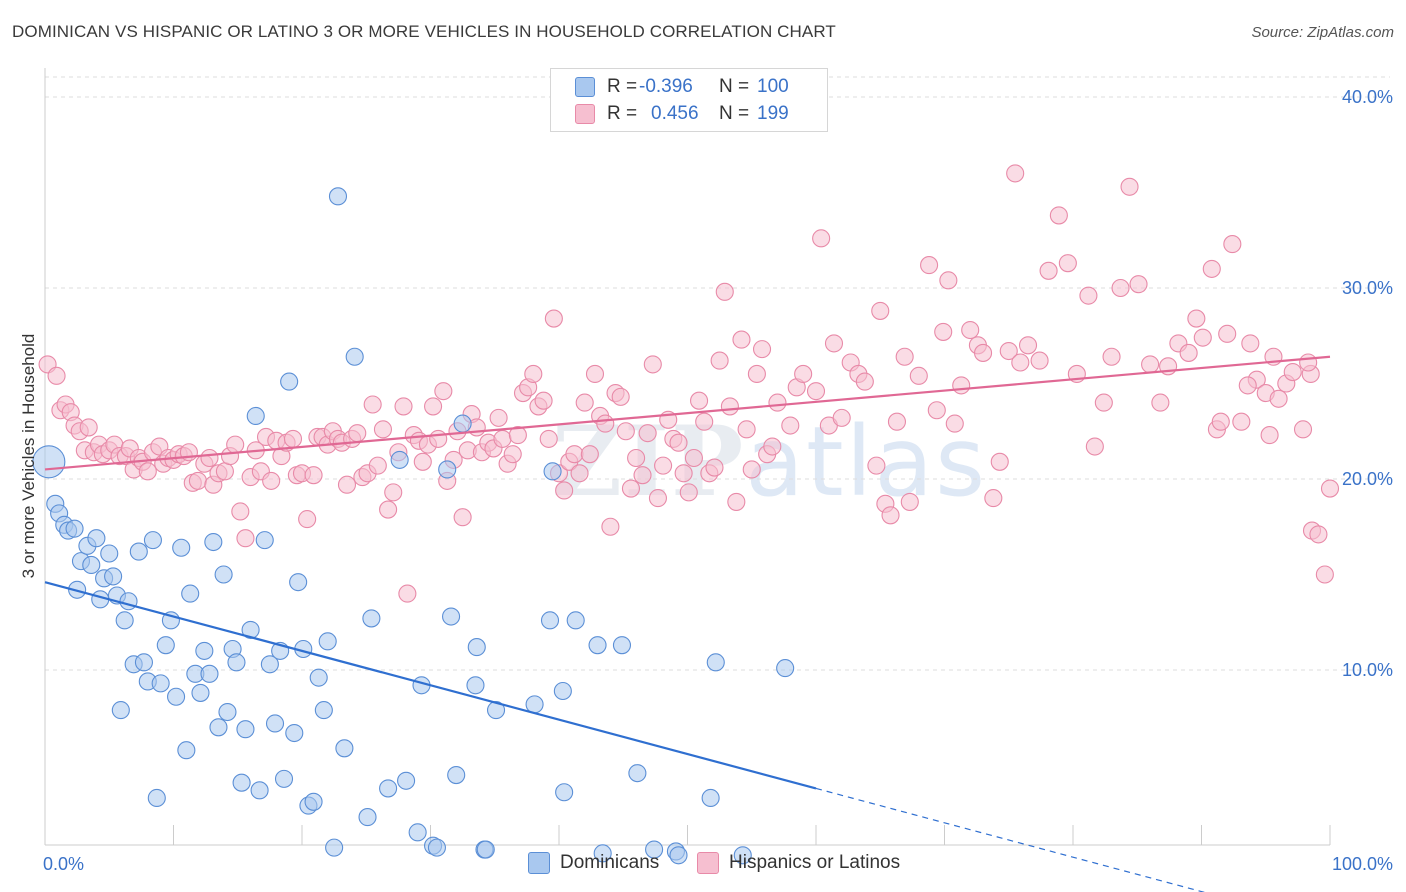 The image size is (1406, 892). I want to click on x-tick-label: 100.0%, so click(1362, 864).